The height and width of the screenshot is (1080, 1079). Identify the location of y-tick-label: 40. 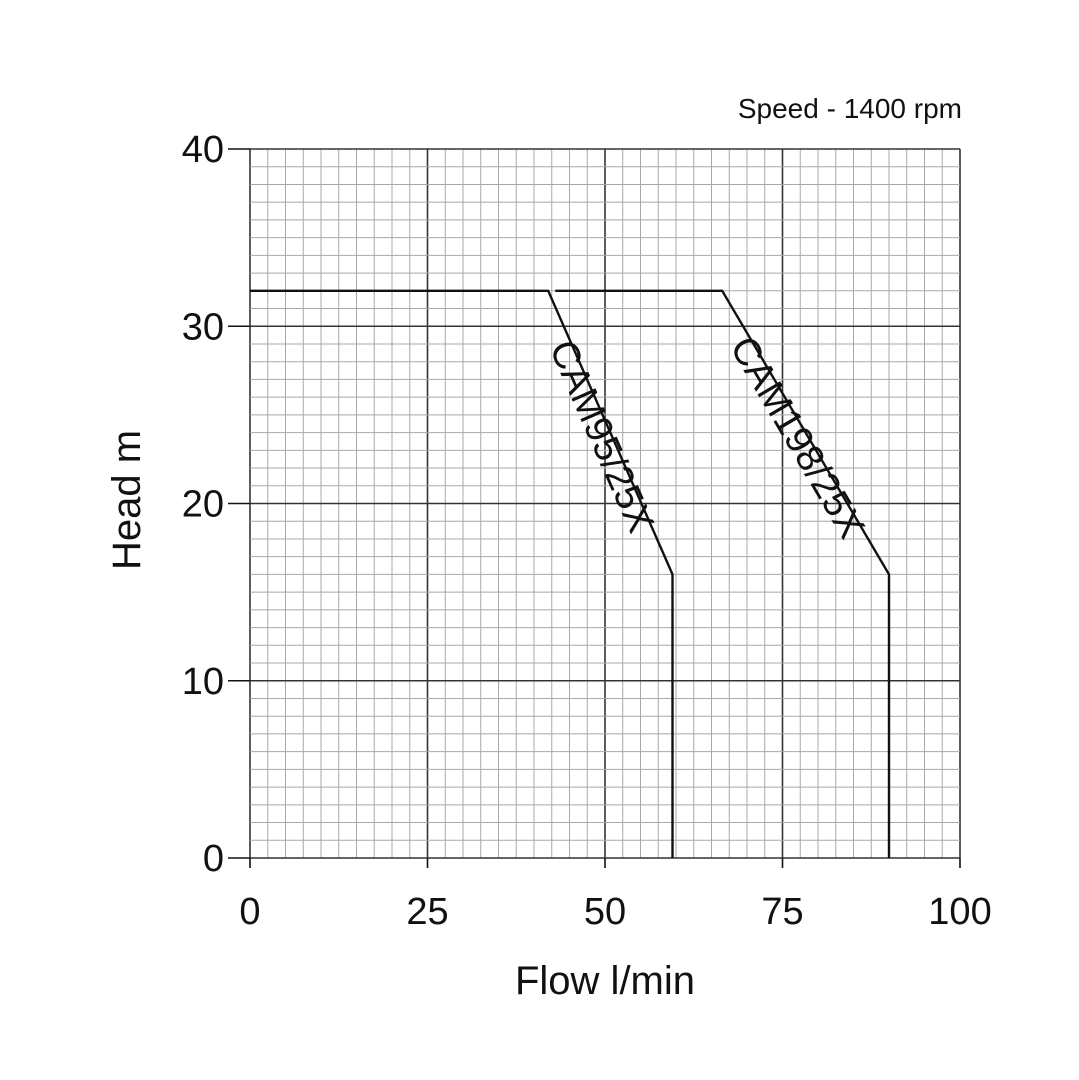
(203, 150).